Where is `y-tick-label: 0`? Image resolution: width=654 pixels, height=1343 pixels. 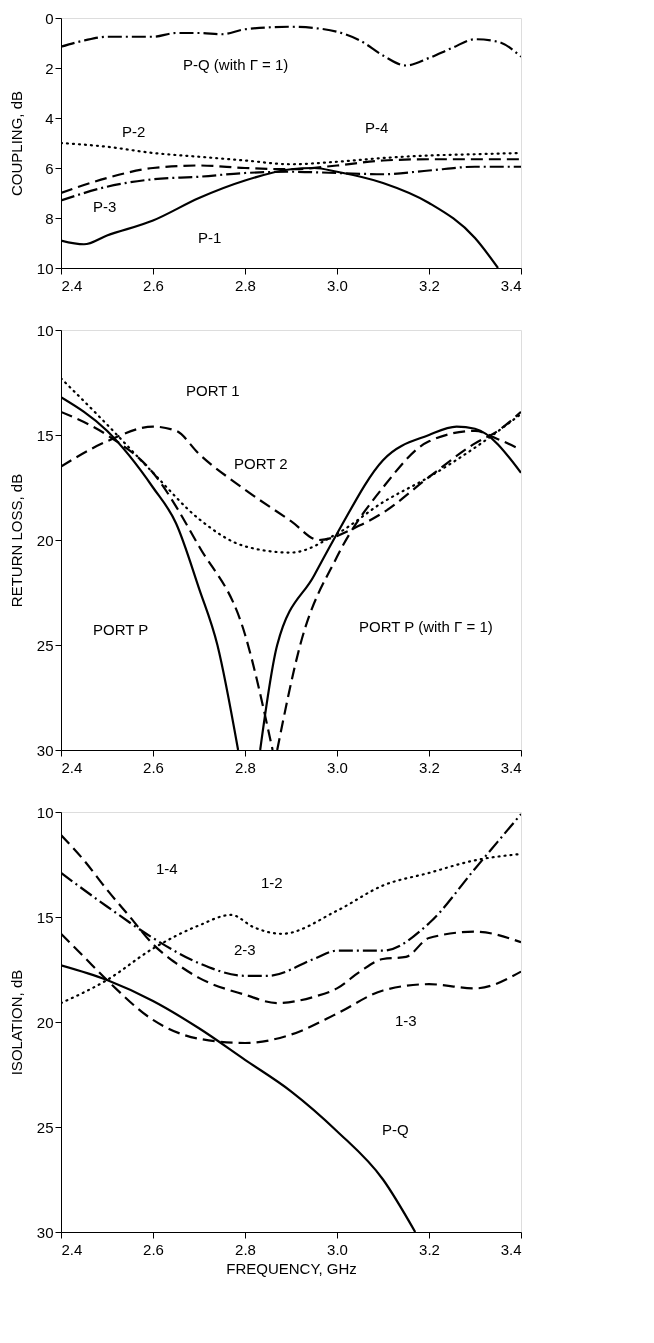
y-tick-label: 0 is located at coordinates (49, 18).